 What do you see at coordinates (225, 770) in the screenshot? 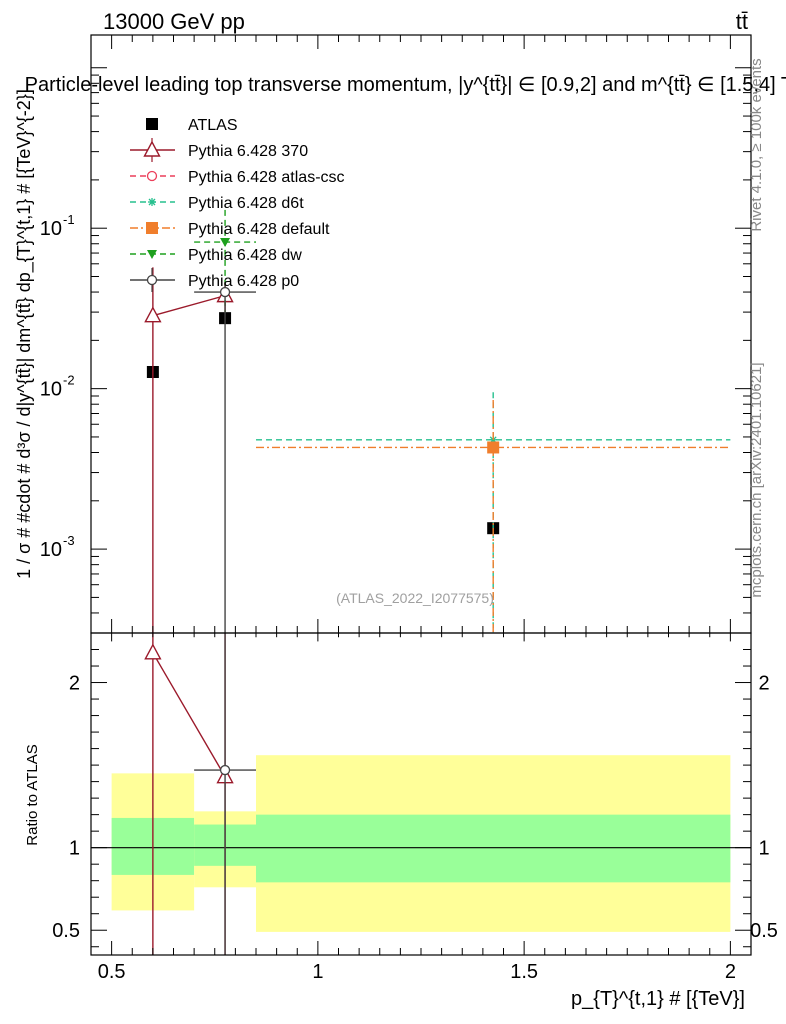
I see `ratio-point-pythia-6-428-p0` at bounding box center [225, 770].